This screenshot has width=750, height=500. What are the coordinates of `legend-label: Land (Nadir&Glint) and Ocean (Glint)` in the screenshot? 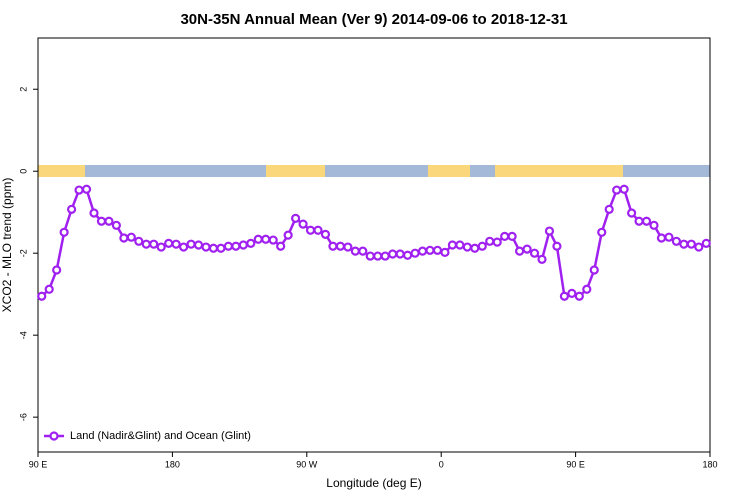 It's located at (160, 436).